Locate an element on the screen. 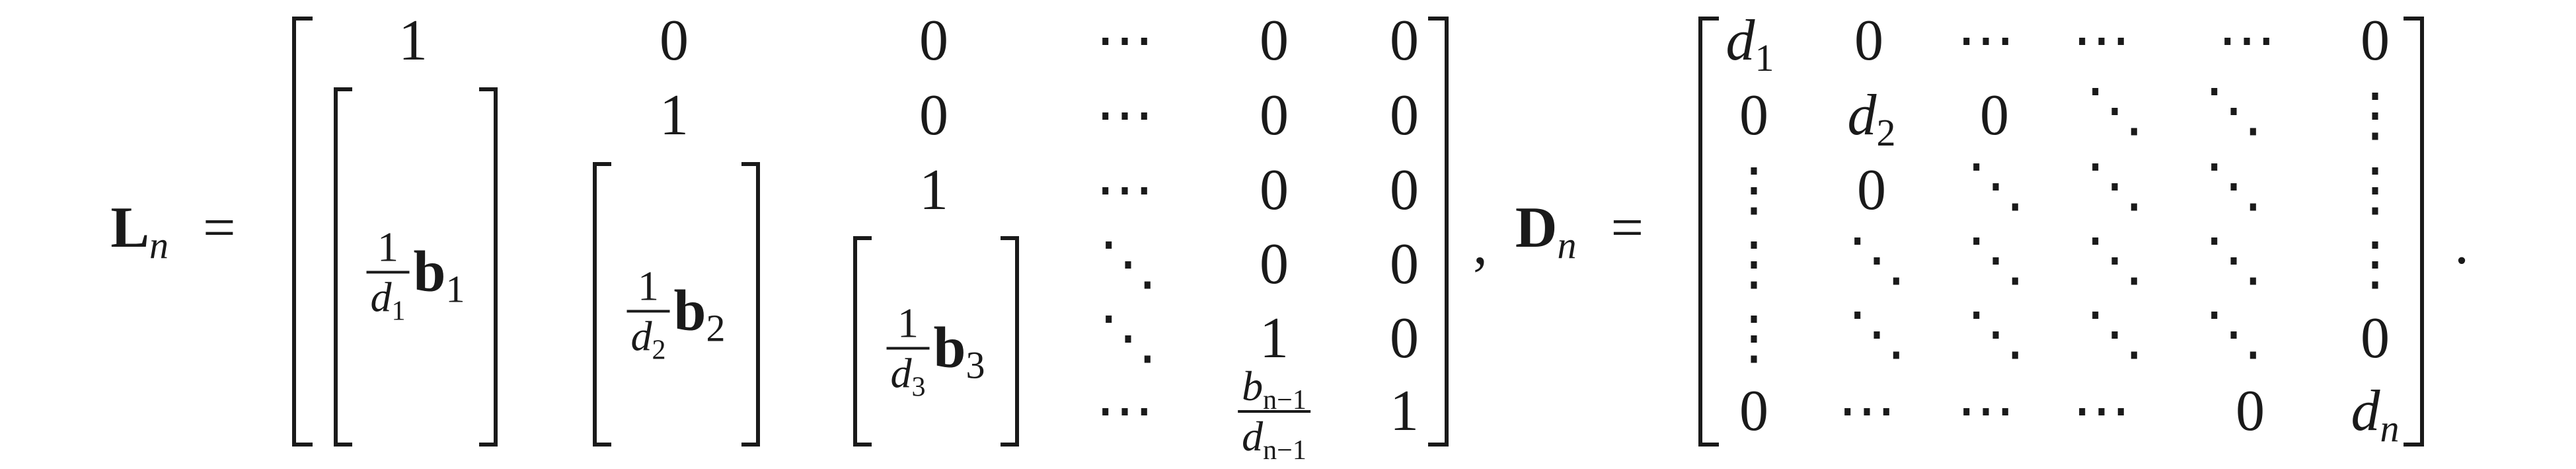  block1-frac-den-sub: 1 is located at coordinates (398, 311).